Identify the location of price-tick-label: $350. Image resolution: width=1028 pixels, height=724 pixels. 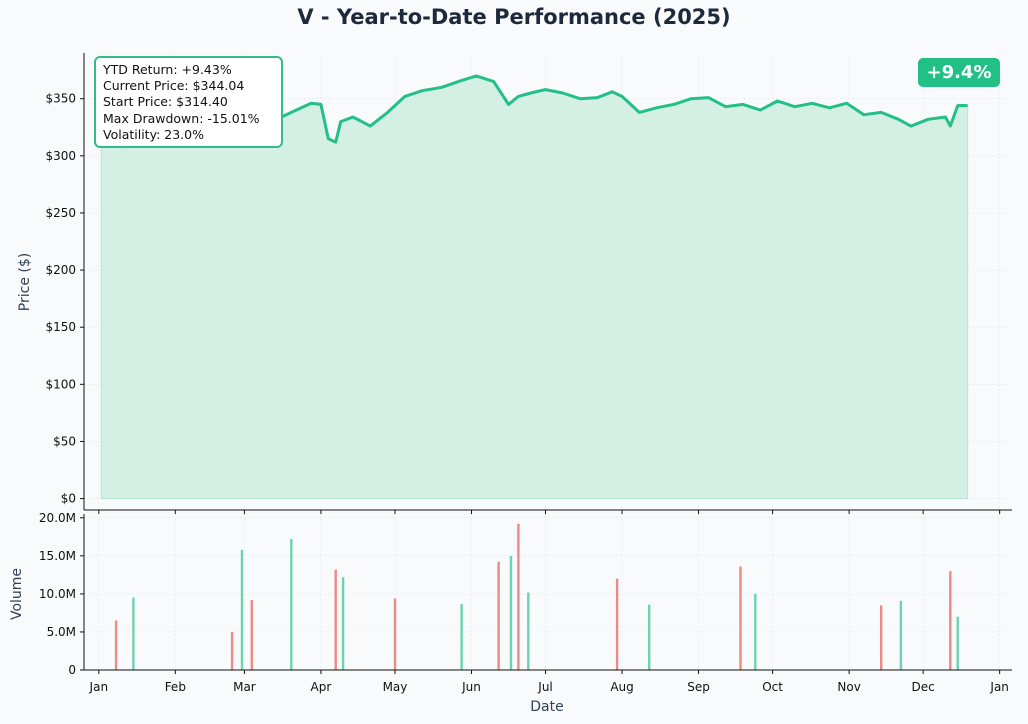
(60, 99).